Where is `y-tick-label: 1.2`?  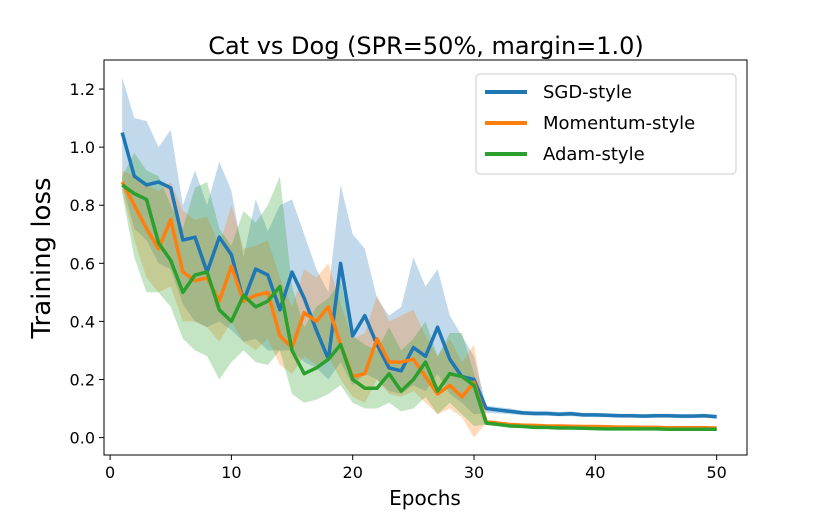
y-tick-label: 1.2 is located at coordinates (82, 89).